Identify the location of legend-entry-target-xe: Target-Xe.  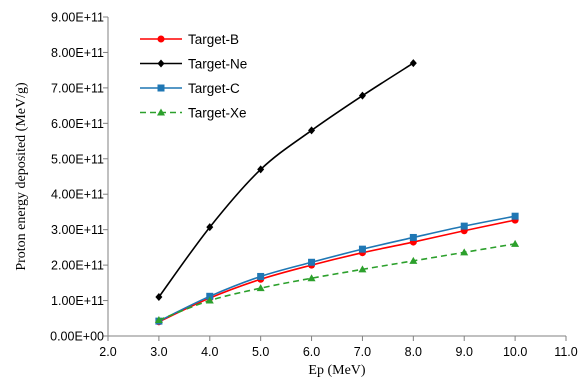
(193, 113).